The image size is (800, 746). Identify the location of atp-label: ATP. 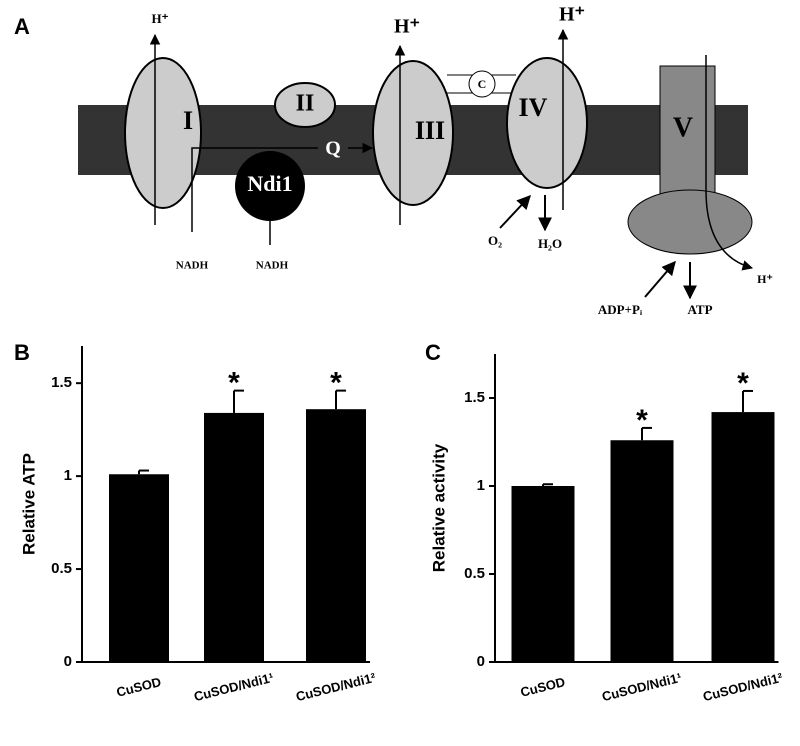
(699, 309).